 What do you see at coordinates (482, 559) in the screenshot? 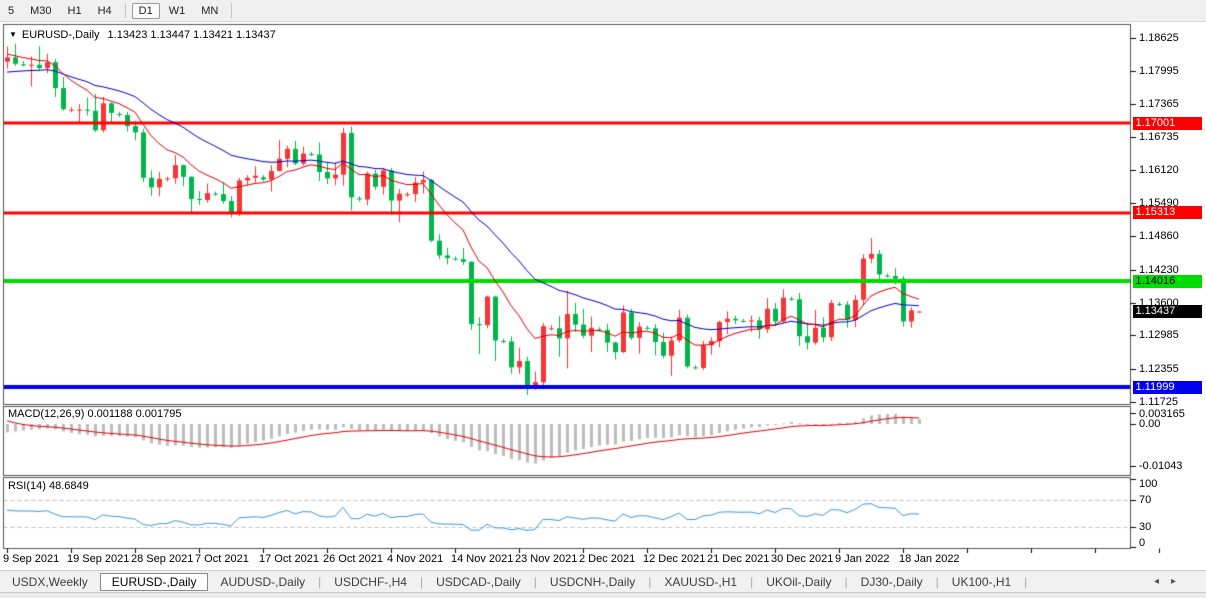
I see `date-axis-label: 14 Nov 2021` at bounding box center [482, 559].